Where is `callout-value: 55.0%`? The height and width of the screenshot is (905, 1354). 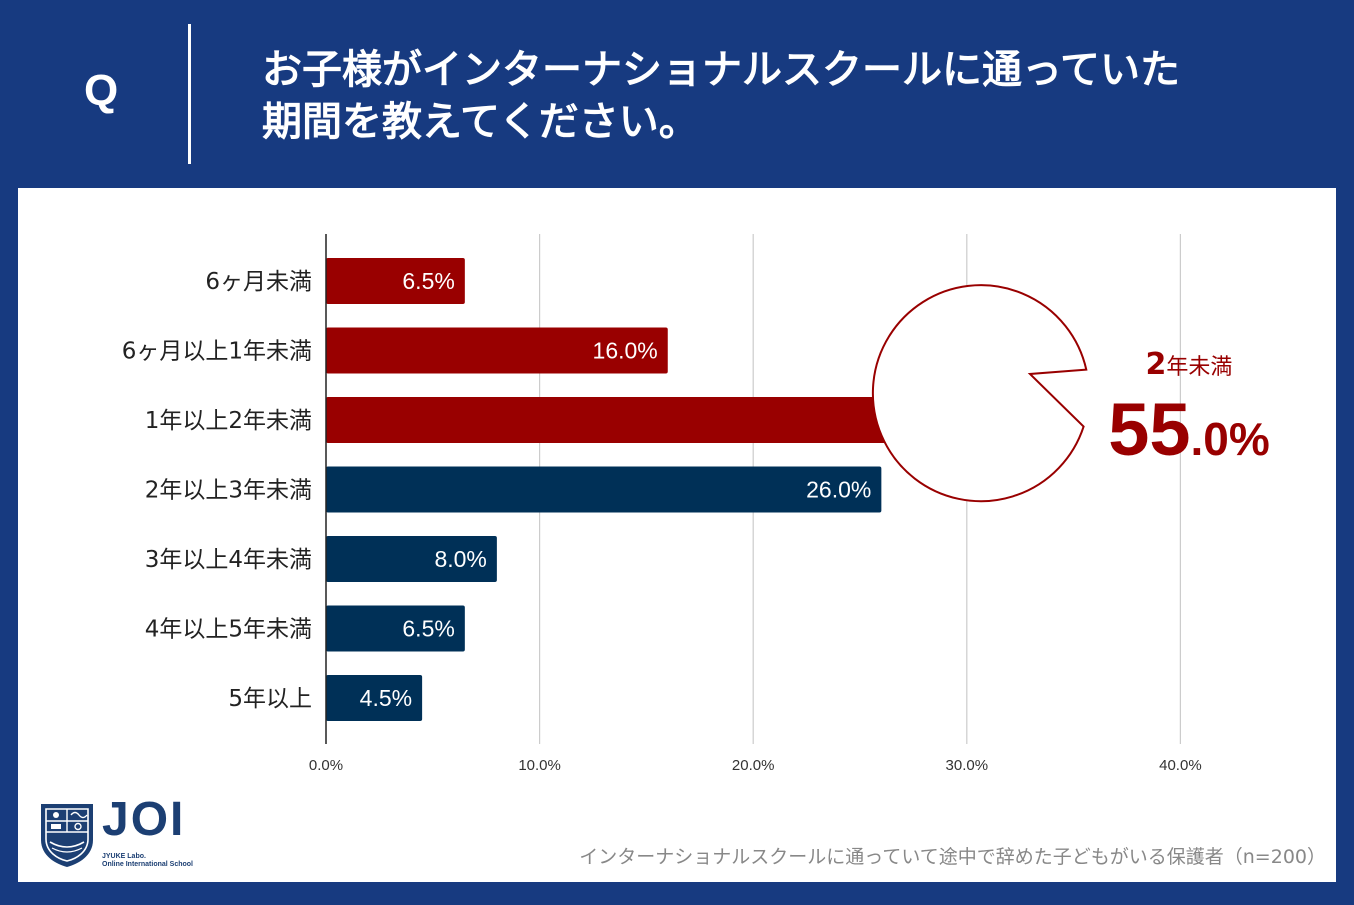 callout-value: 55.0% is located at coordinates (1189, 429).